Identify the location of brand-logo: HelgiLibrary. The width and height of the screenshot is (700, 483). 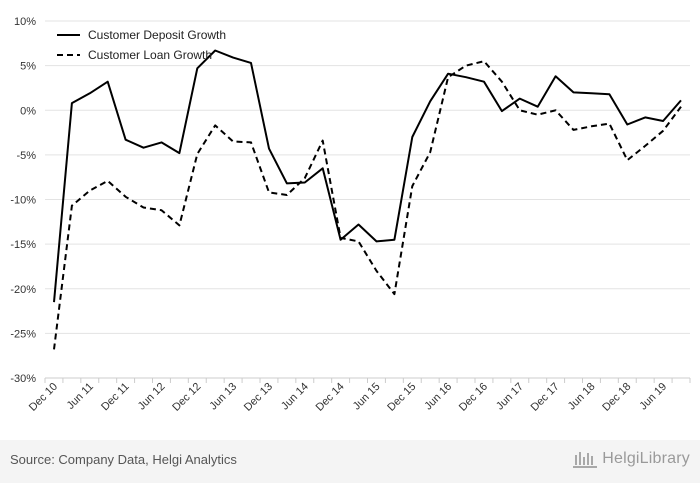
(631, 459).